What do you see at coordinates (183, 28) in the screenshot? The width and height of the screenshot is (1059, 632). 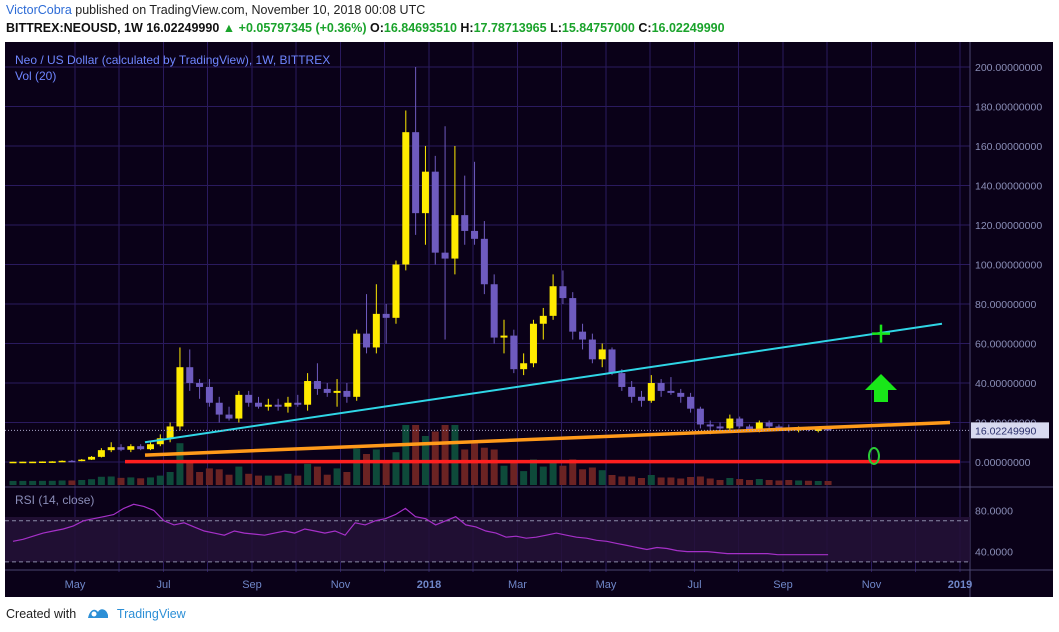 I see `last-price: 16.02249990` at bounding box center [183, 28].